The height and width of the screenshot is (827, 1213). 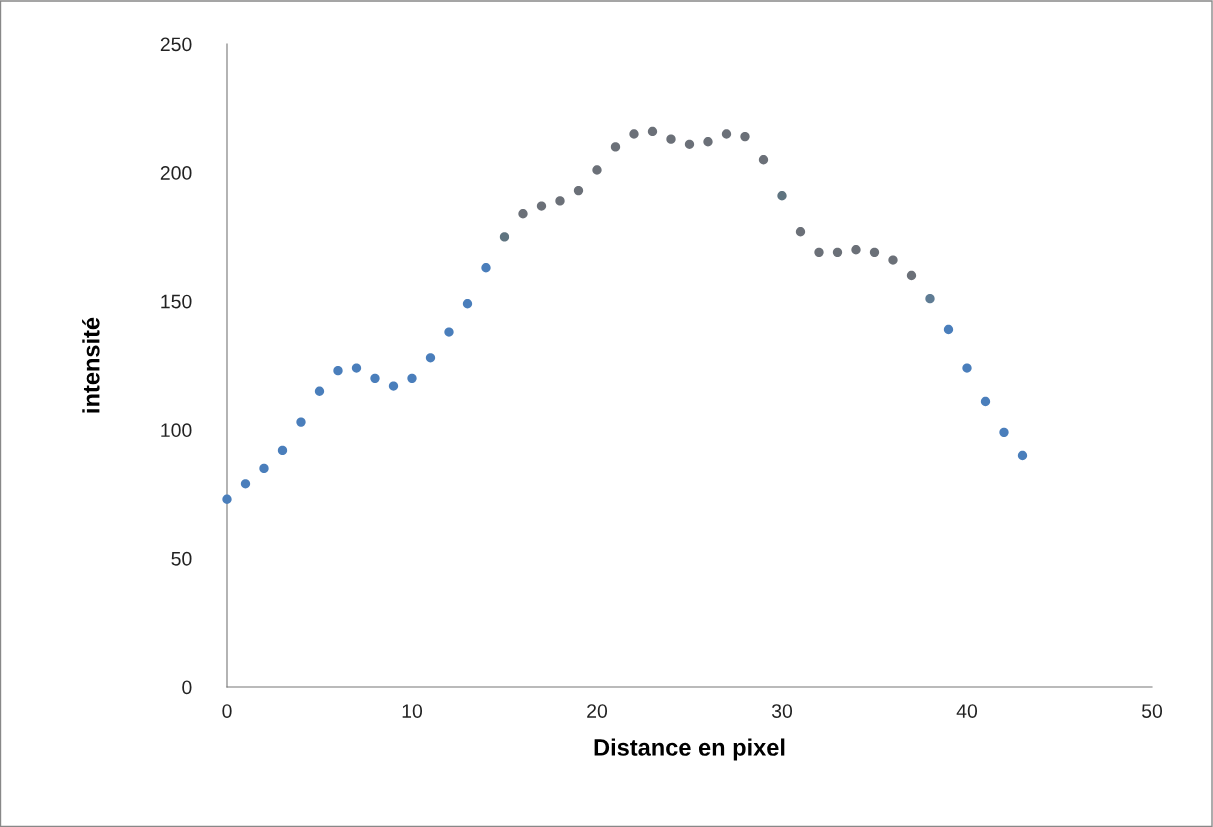 What do you see at coordinates (176, 44) in the screenshot?
I see `y-tick-label: 250` at bounding box center [176, 44].